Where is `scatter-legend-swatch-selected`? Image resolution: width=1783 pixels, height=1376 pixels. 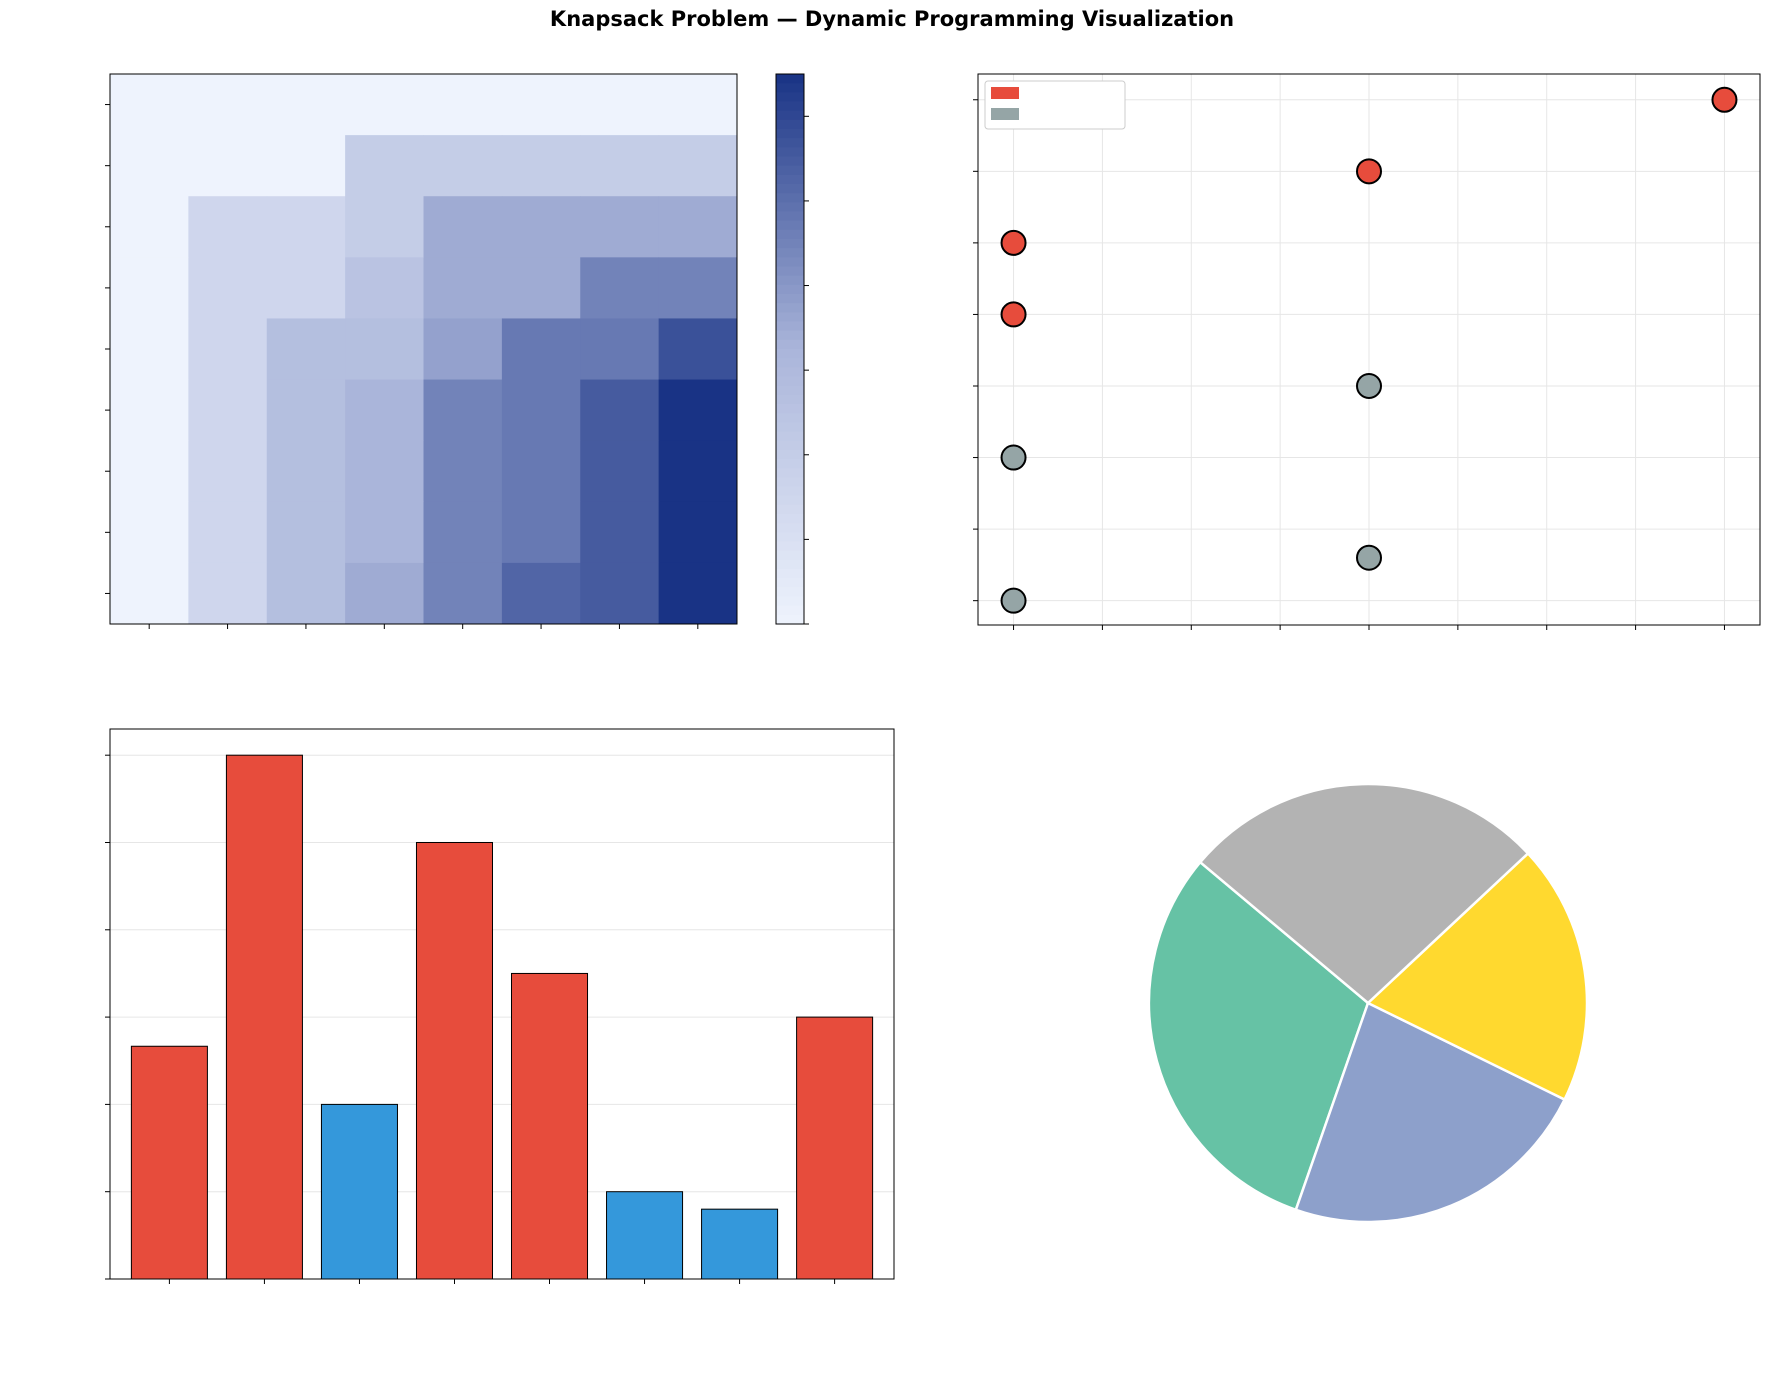 scatter-legend-swatch-selected is located at coordinates (1005, 93).